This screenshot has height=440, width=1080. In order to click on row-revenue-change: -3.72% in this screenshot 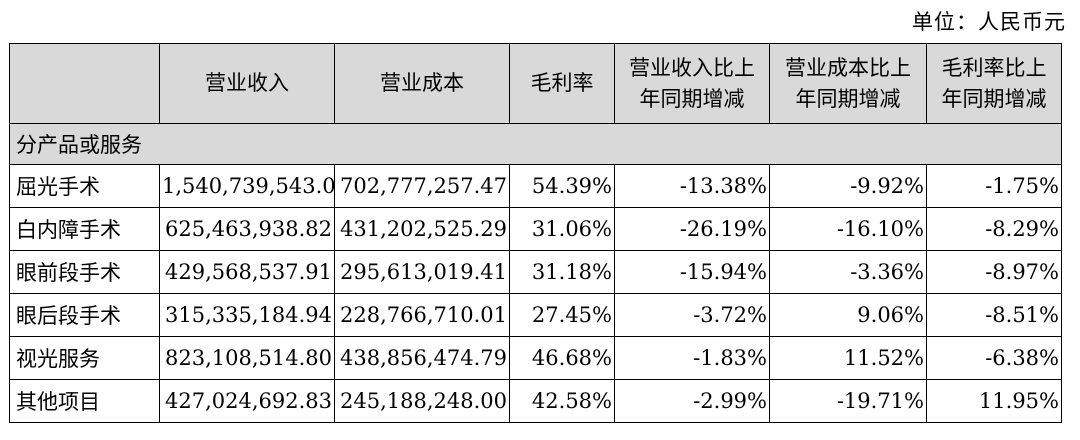, I will do `click(692, 315)`.